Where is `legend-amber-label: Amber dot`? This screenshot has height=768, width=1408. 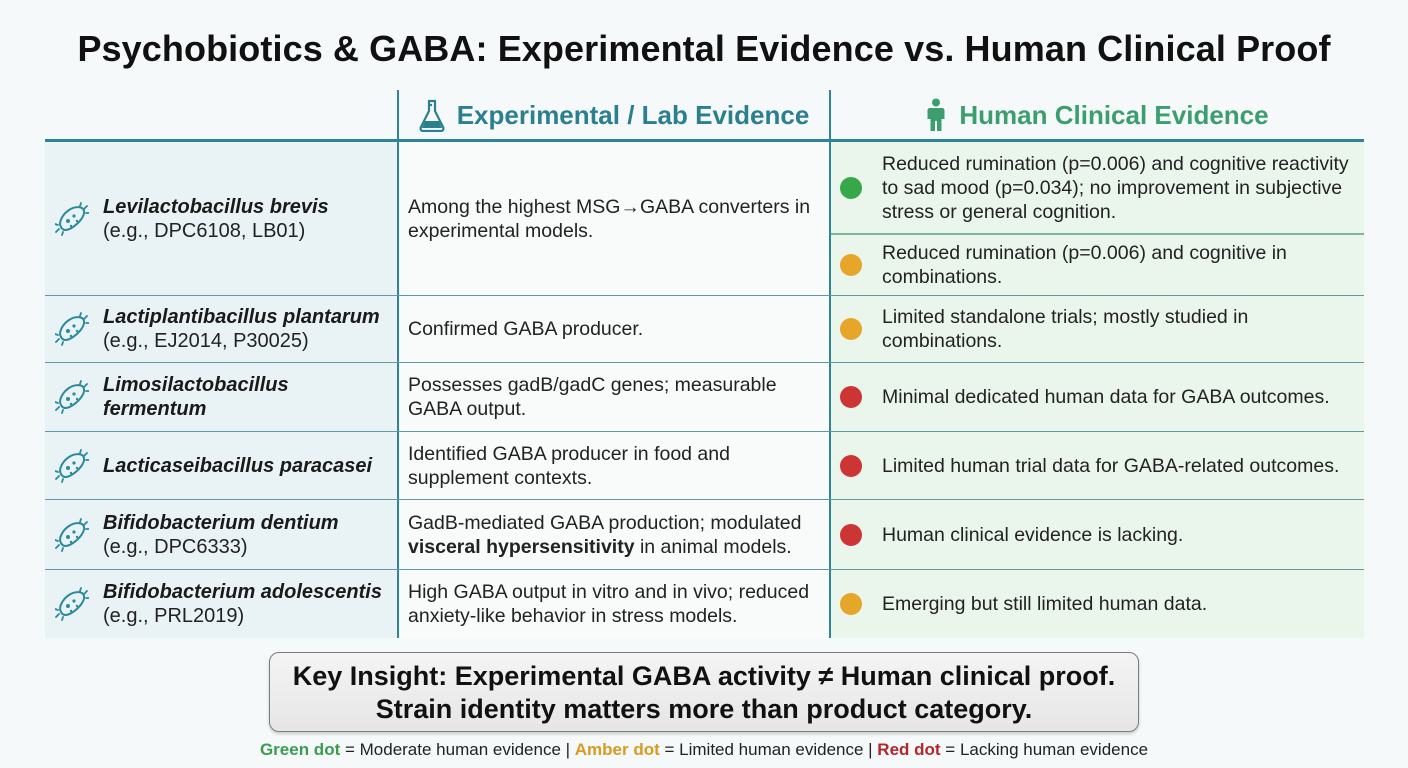 legend-amber-label: Amber dot is located at coordinates (617, 749).